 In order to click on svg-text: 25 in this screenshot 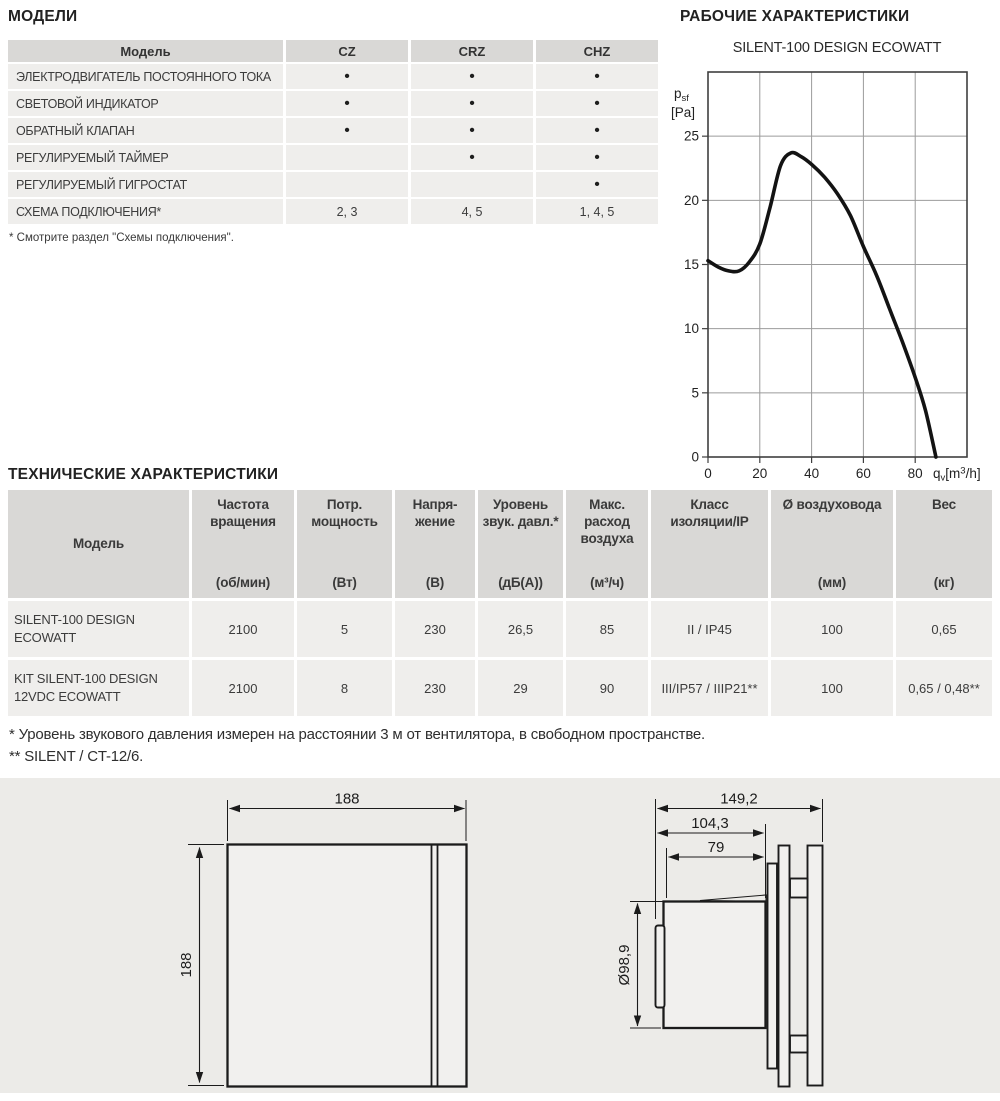, I will do `click(691, 136)`.